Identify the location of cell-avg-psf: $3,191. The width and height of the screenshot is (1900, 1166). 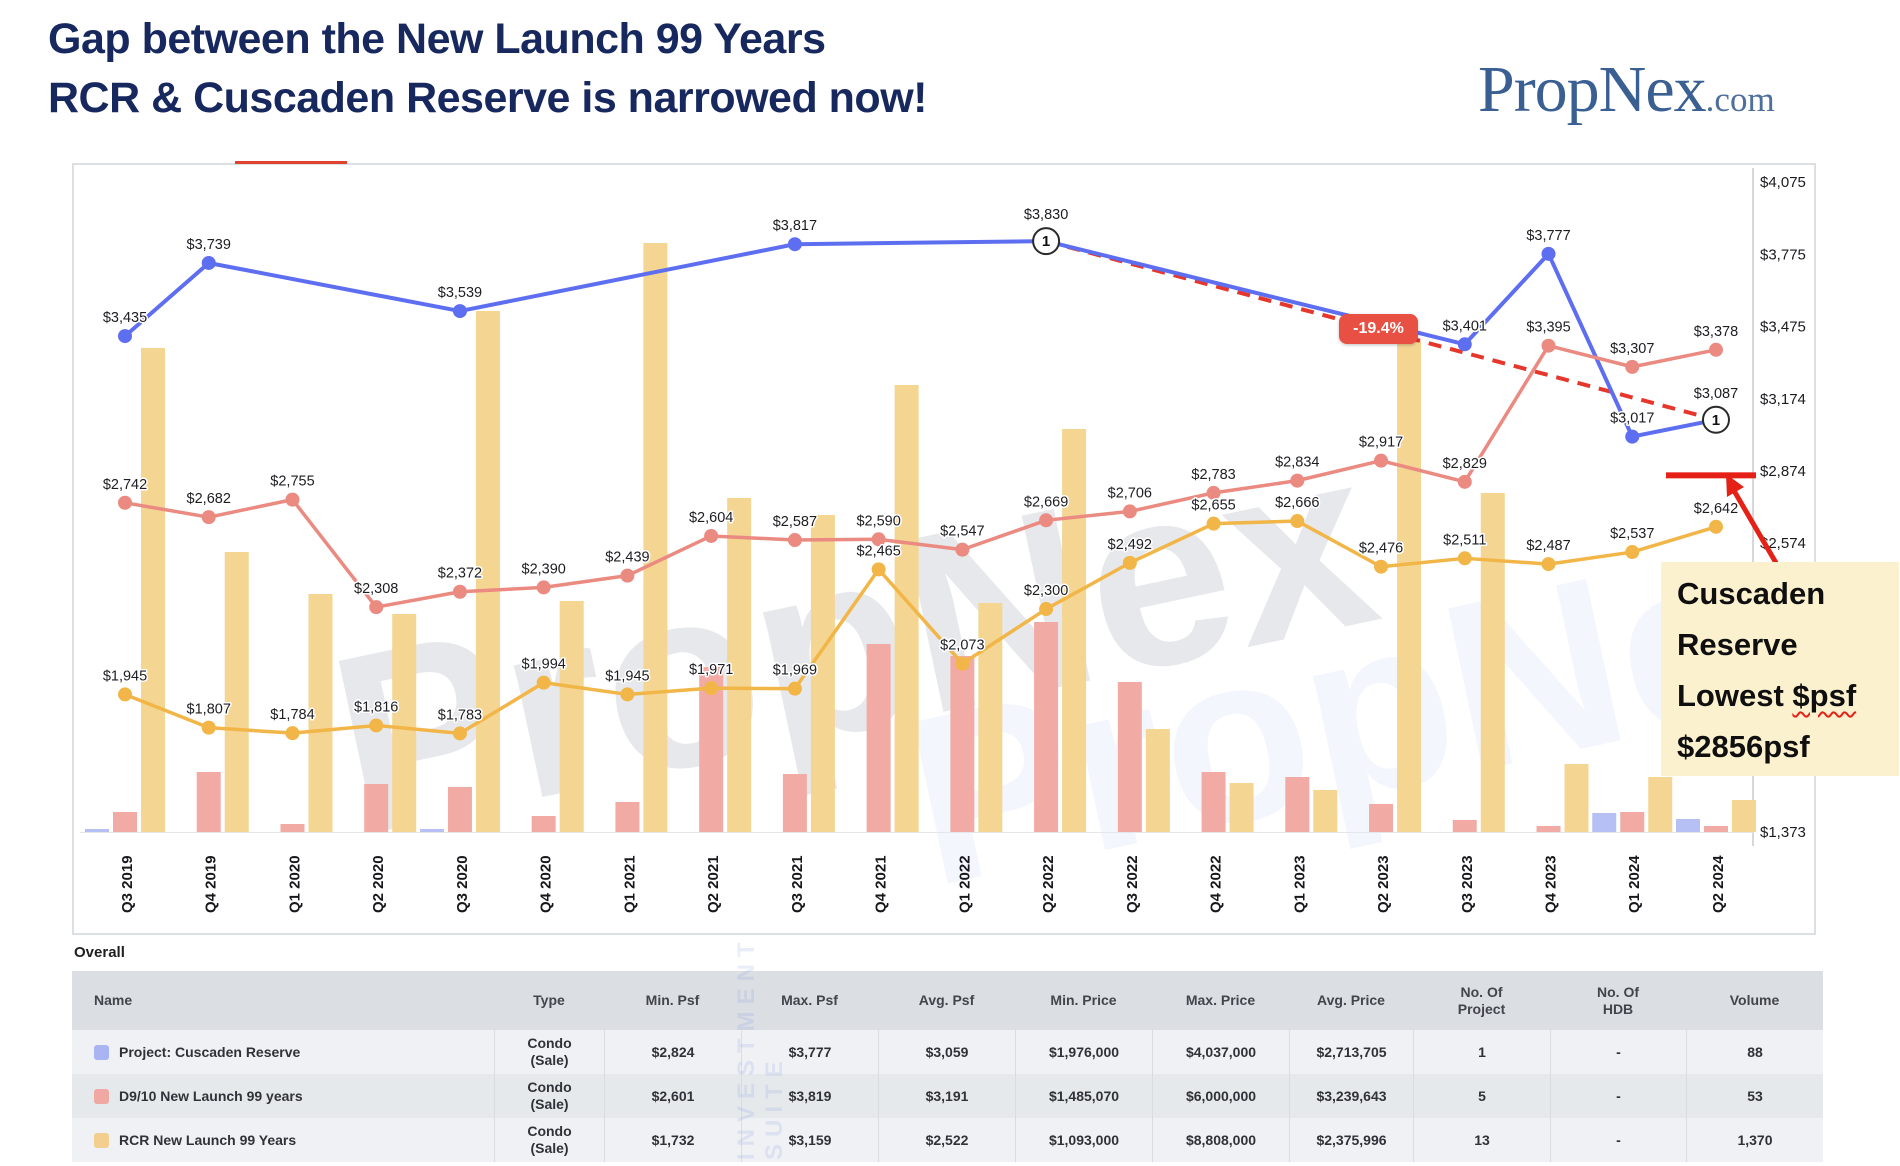
(946, 1096).